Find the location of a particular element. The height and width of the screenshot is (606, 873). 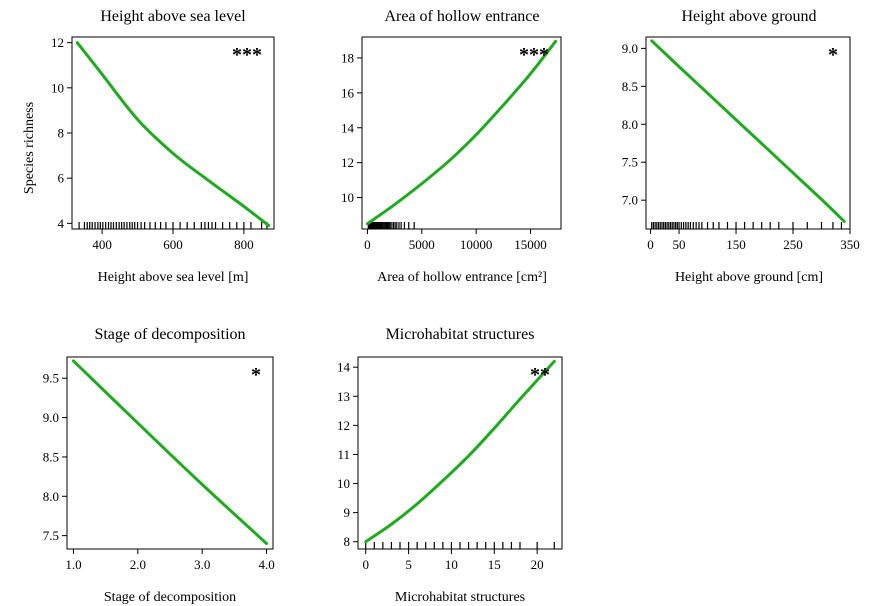

x-tick-label: 4.0 is located at coordinates (266, 564).